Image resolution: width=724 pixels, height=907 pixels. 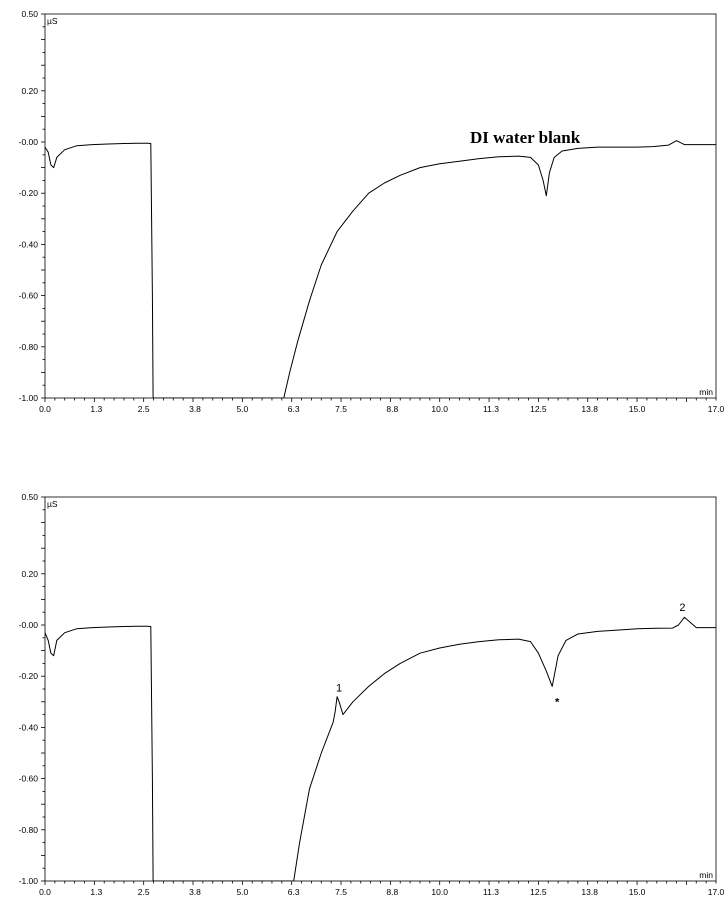 What do you see at coordinates (557, 703) in the screenshot?
I see `peak-annotation: *` at bounding box center [557, 703].